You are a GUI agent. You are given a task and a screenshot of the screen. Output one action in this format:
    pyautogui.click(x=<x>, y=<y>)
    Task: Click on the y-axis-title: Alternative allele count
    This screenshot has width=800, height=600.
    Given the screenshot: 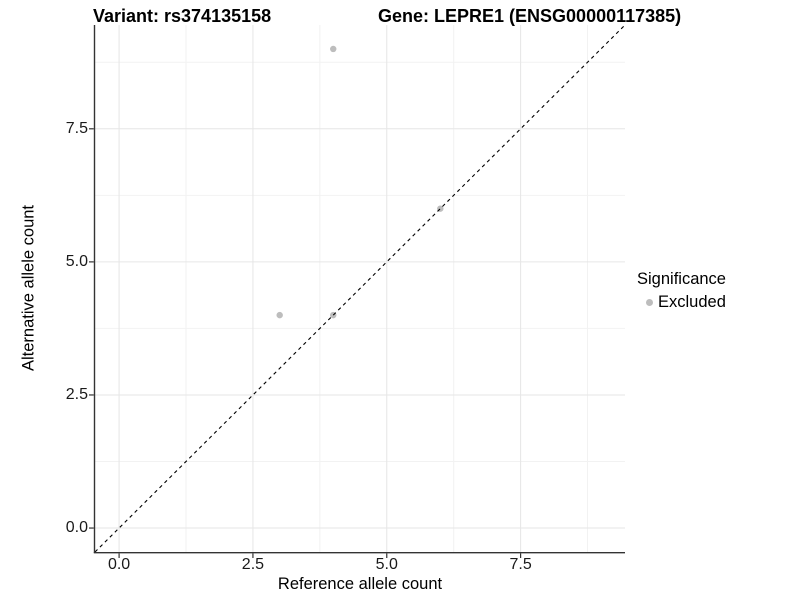 What is the action you would take?
    pyautogui.click(x=28, y=288)
    